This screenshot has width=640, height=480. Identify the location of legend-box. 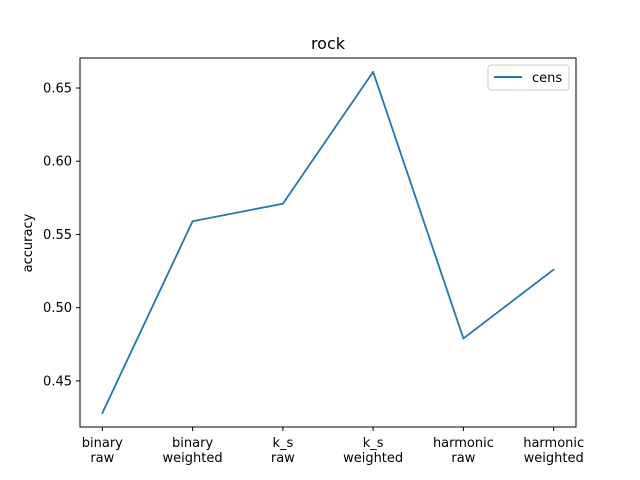
(528, 77).